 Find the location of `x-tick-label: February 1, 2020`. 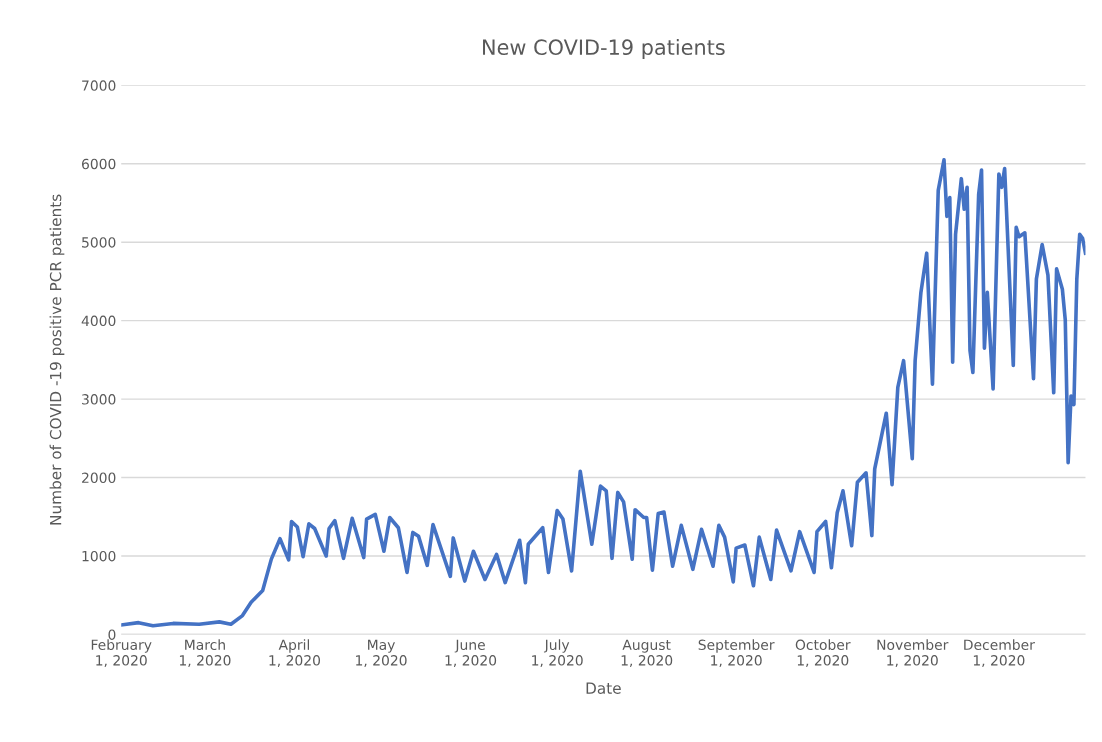

x-tick-label: February 1, 2020 is located at coordinates (121, 653).